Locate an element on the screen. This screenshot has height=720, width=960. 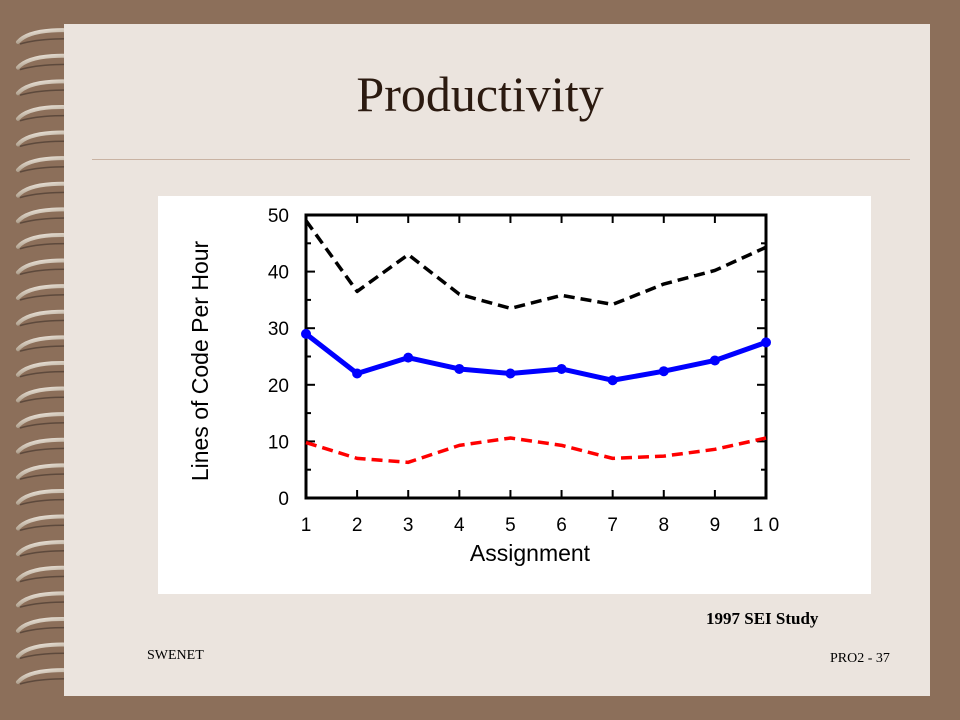
footer-org: SWENET is located at coordinates (175, 655).